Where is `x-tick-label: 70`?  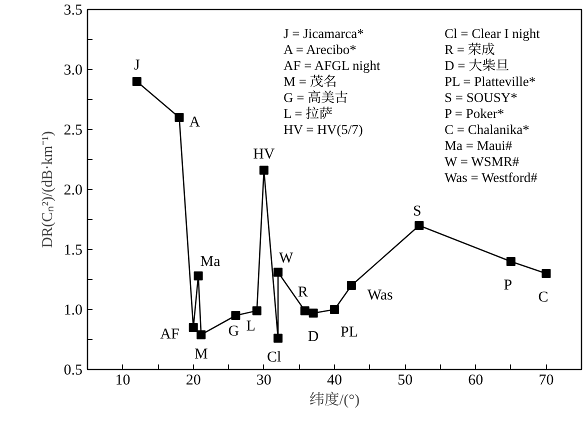 x-tick-label: 70 is located at coordinates (546, 380).